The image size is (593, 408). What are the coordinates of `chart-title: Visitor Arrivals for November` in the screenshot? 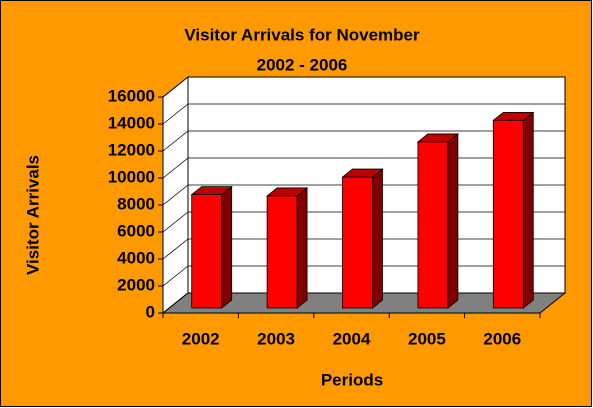 It's located at (302, 34).